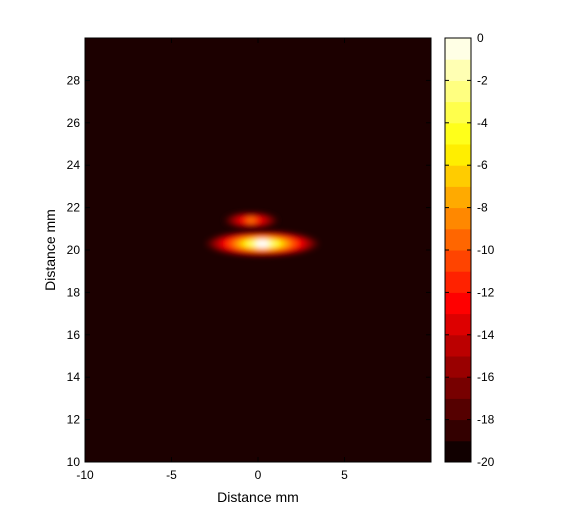  Describe the element at coordinates (486, 377) in the screenshot. I see `colorbar-tick-label: -16` at that location.